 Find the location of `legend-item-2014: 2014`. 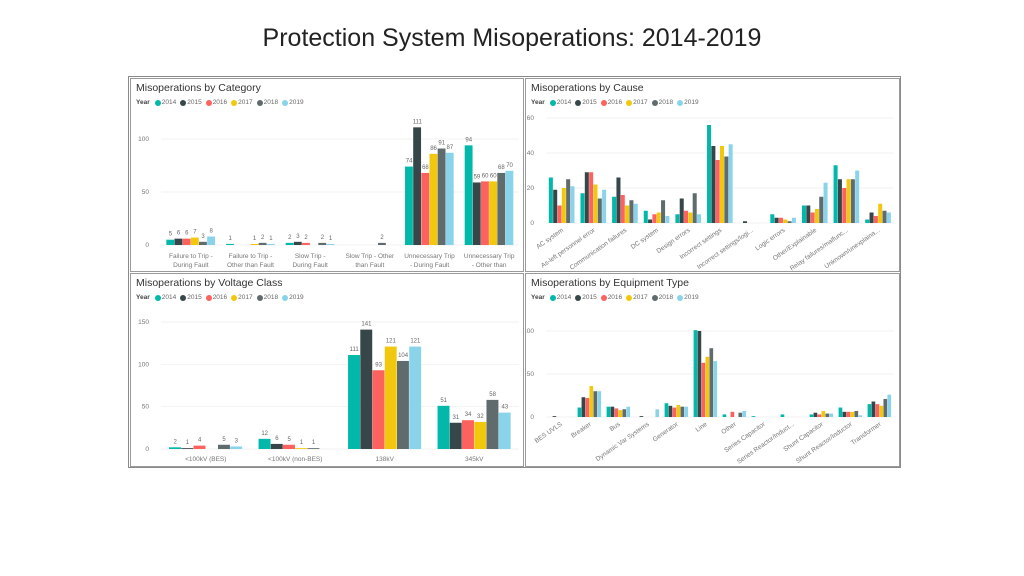

legend-item-2014: 2014 is located at coordinates (165, 297).